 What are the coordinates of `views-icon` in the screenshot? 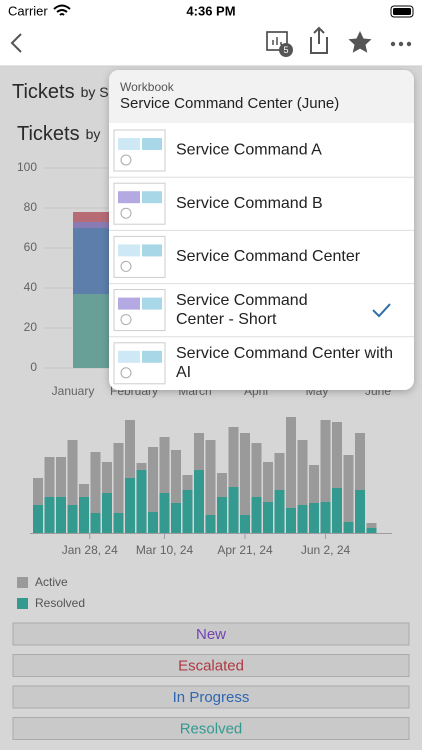 It's located at (277, 41).